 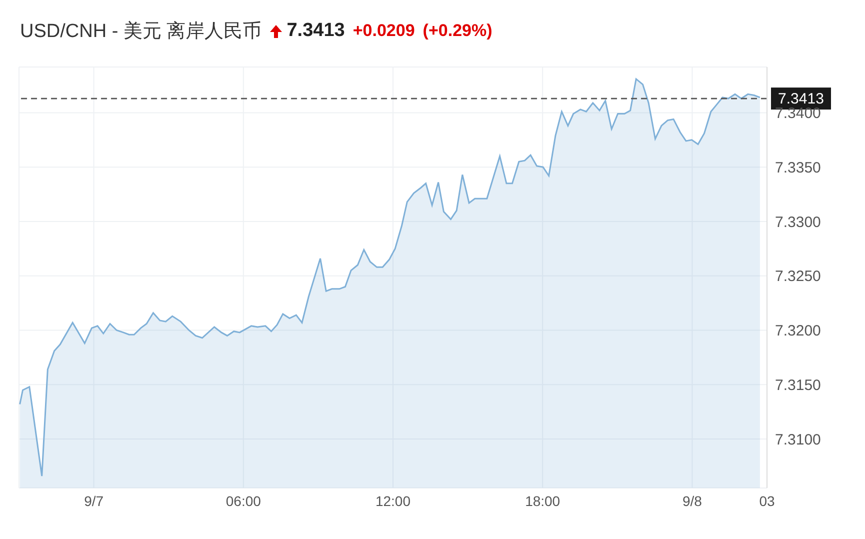 I want to click on x-tick-label: 06:00, so click(x=244, y=500).